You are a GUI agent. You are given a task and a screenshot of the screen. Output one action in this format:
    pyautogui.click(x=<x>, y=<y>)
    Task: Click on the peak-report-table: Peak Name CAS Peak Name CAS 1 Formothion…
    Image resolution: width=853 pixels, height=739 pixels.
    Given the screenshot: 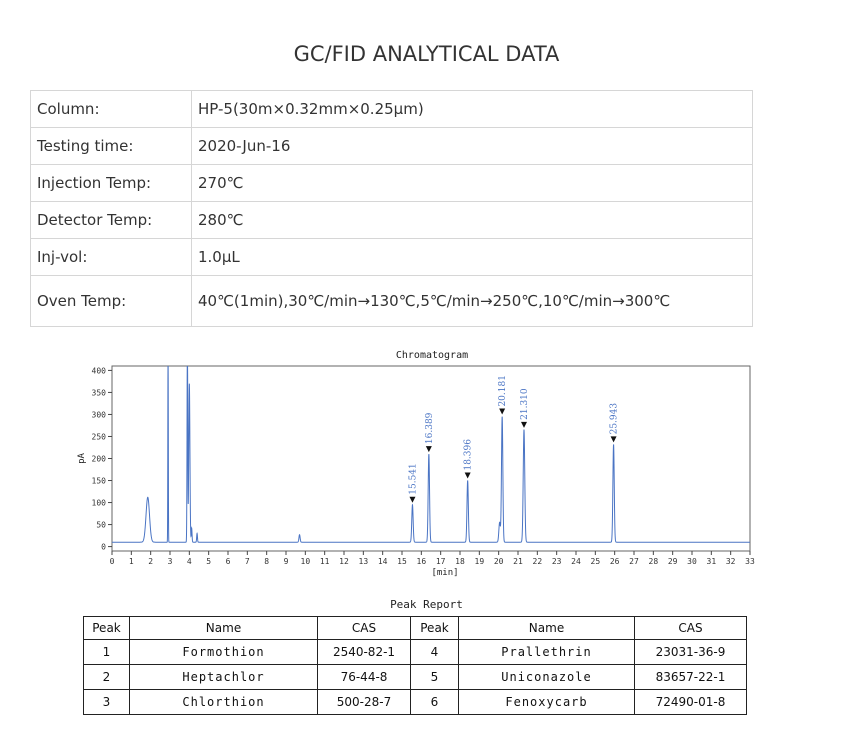 What is the action you would take?
    pyautogui.click(x=415, y=665)
    